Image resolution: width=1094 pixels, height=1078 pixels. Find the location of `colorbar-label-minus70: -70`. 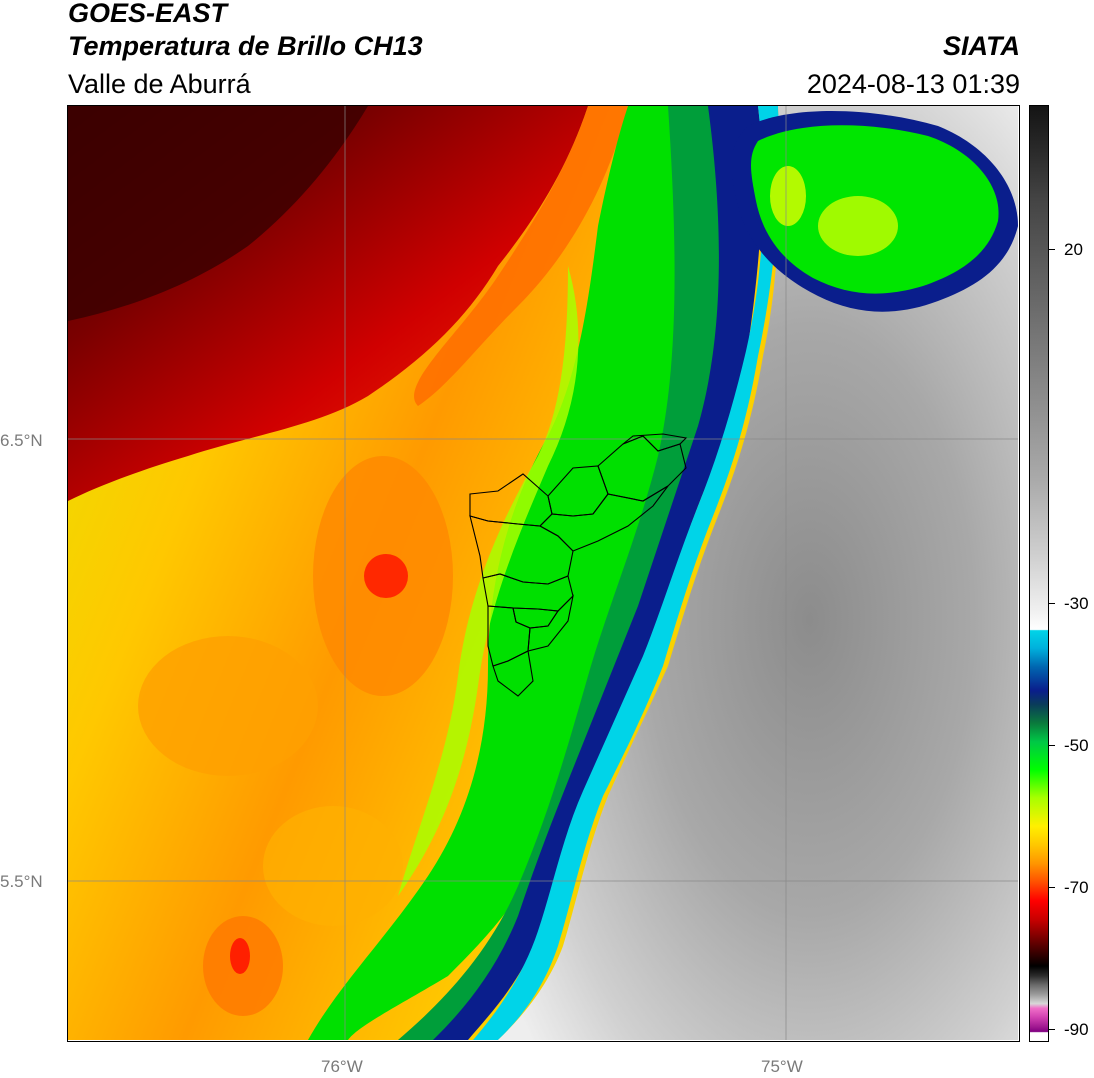

colorbar-label-minus70: -70 is located at coordinates (1076, 887).